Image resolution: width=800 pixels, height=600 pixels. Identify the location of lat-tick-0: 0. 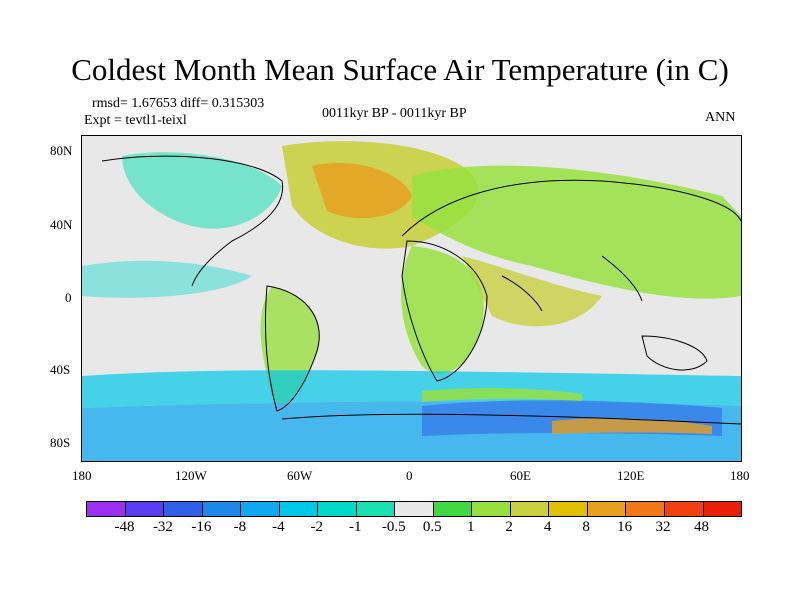
(68, 297).